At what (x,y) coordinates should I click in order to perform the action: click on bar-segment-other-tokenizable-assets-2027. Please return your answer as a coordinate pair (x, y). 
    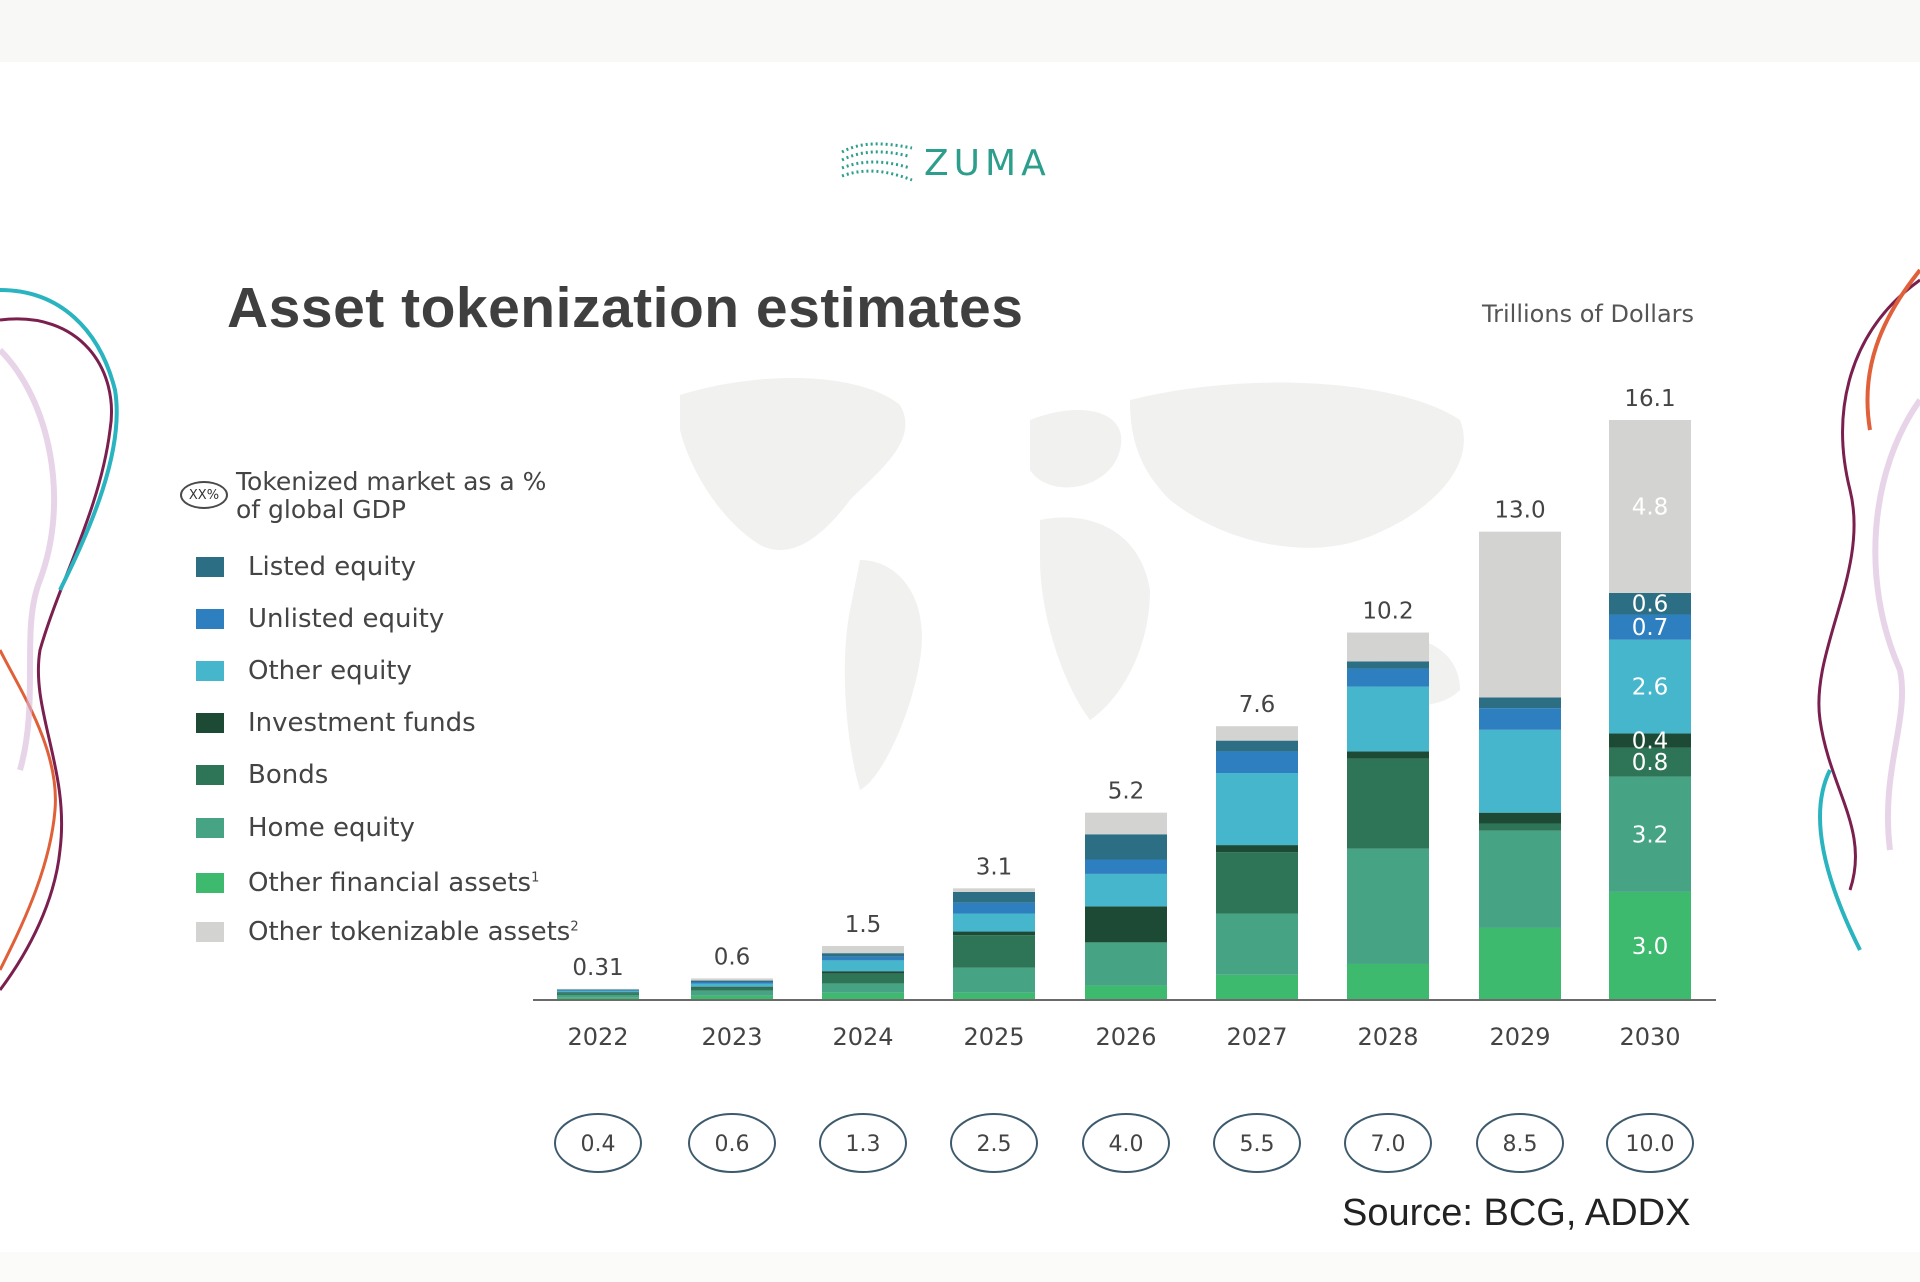
    Looking at the image, I should click on (1257, 733).